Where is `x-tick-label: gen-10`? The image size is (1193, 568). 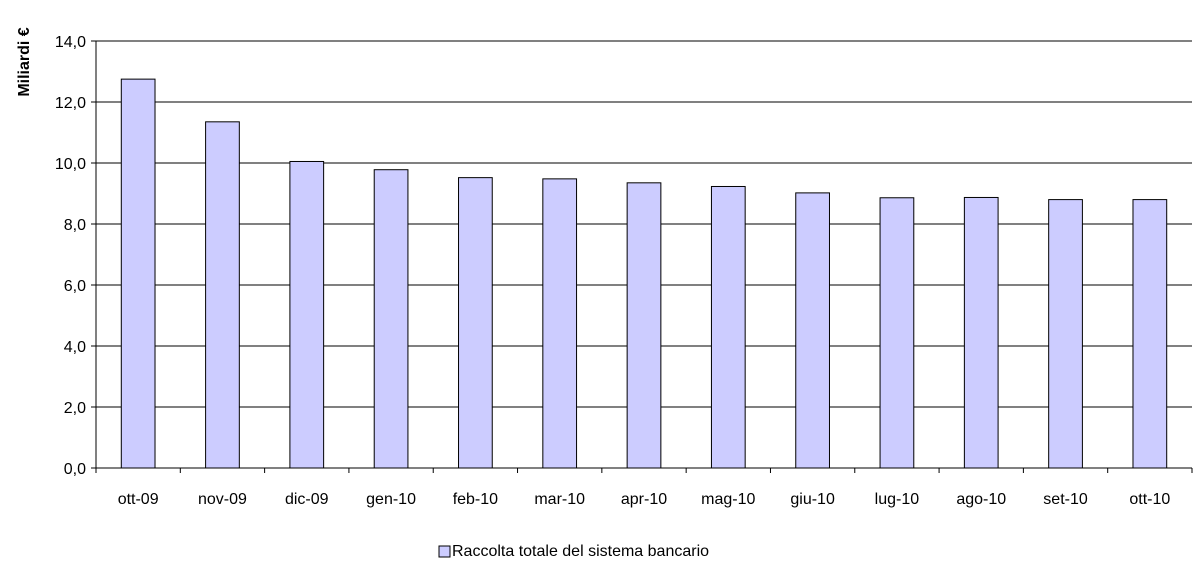
x-tick-label: gen-10 is located at coordinates (391, 499).